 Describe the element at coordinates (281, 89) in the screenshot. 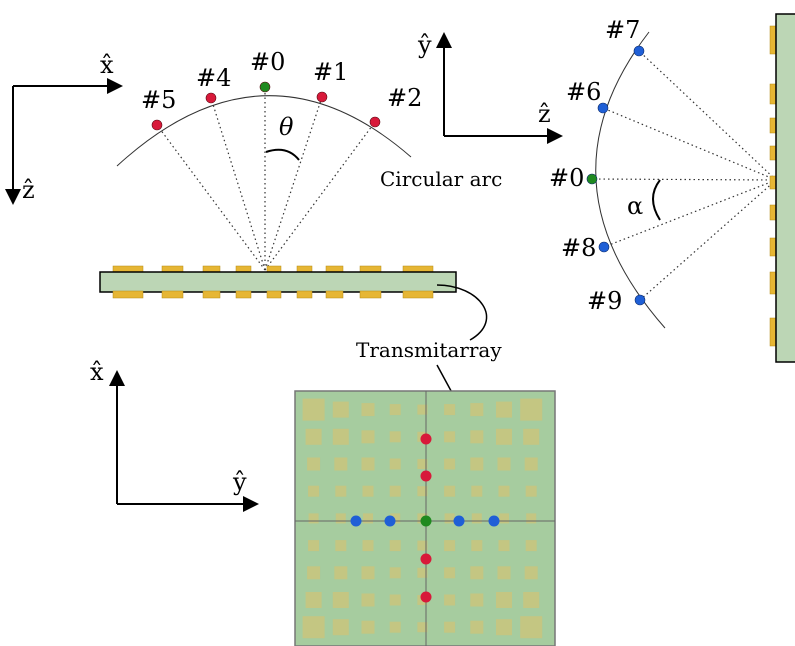

I see `xz-points: #5 #4 #0 #1 #2` at that location.